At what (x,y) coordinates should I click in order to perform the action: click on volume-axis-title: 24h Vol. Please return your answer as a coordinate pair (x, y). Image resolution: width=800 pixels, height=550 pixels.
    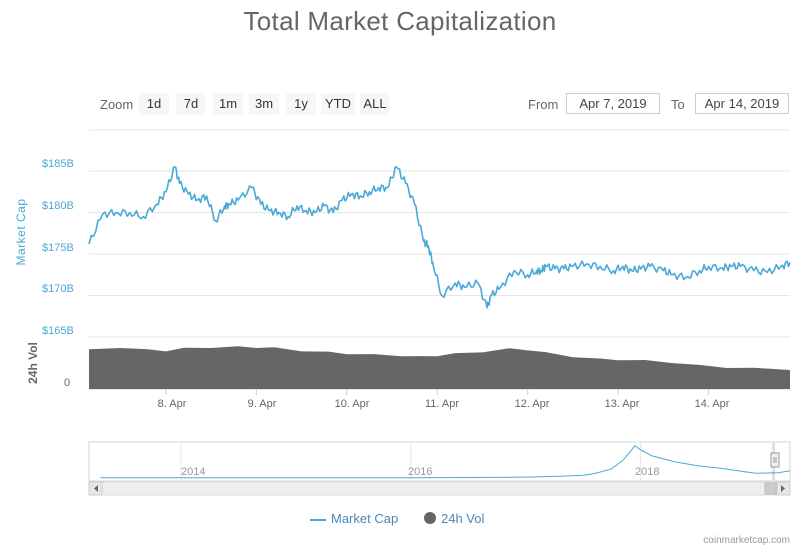
    Looking at the image, I should click on (33, 363).